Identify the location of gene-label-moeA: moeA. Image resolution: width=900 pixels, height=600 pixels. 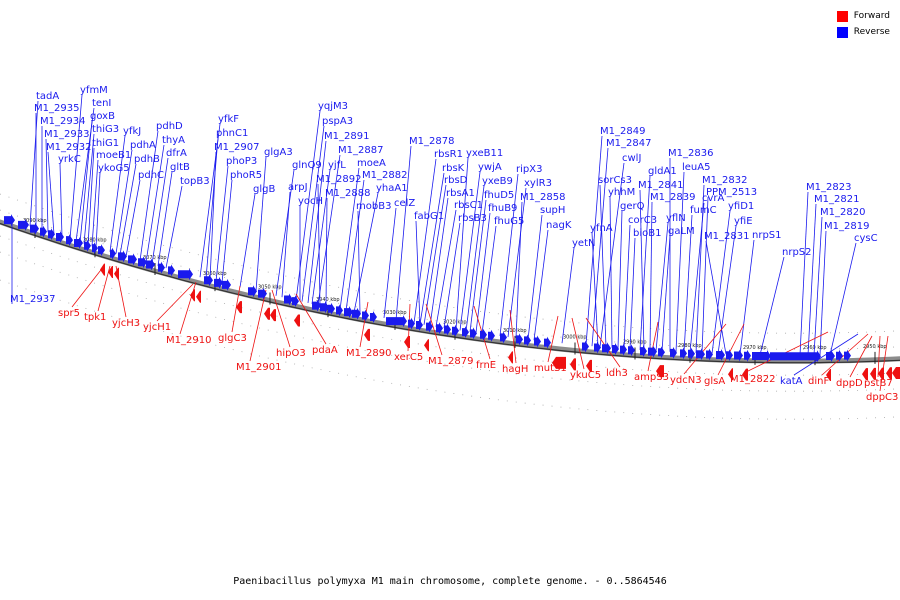
(371, 163).